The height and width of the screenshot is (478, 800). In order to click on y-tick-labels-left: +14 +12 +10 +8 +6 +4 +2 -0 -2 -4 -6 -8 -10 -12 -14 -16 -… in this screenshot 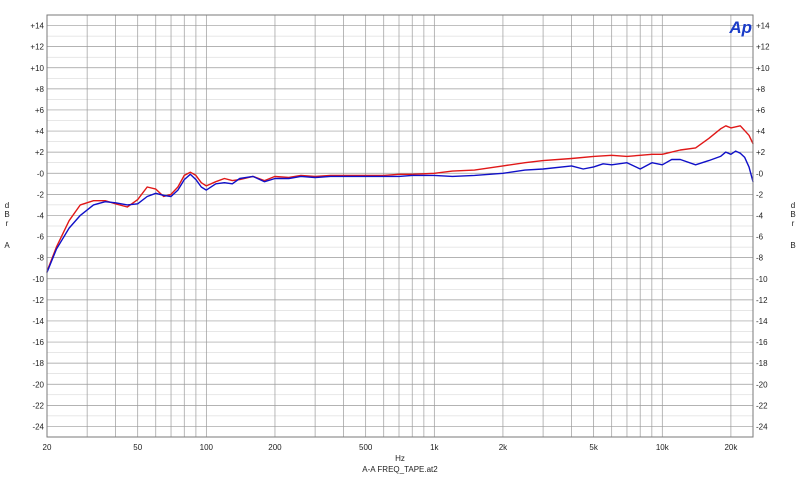, I will do `click(37, 227)`.